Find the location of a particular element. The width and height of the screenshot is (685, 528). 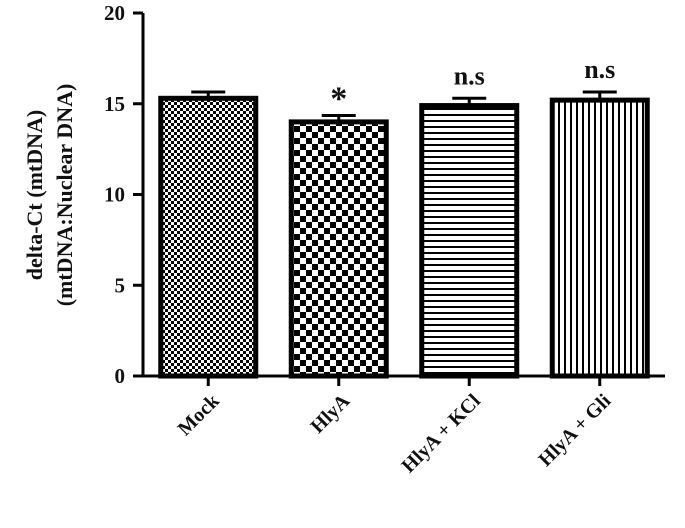

x-tick-label: Mock is located at coordinates (199, 414).